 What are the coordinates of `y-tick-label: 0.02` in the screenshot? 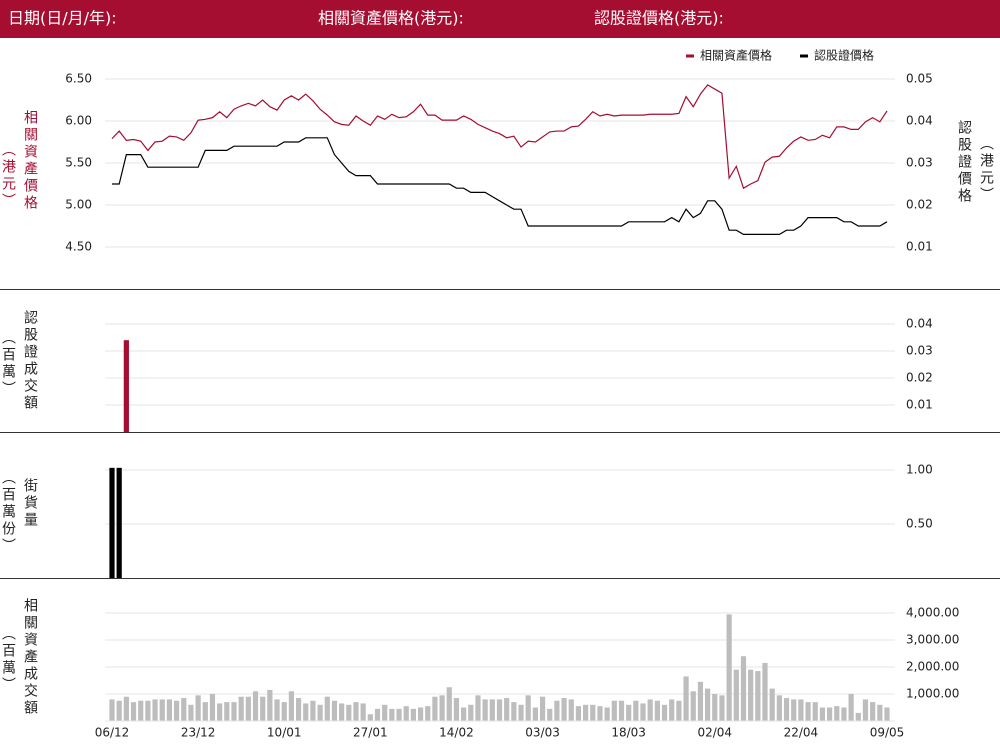 It's located at (919, 378).